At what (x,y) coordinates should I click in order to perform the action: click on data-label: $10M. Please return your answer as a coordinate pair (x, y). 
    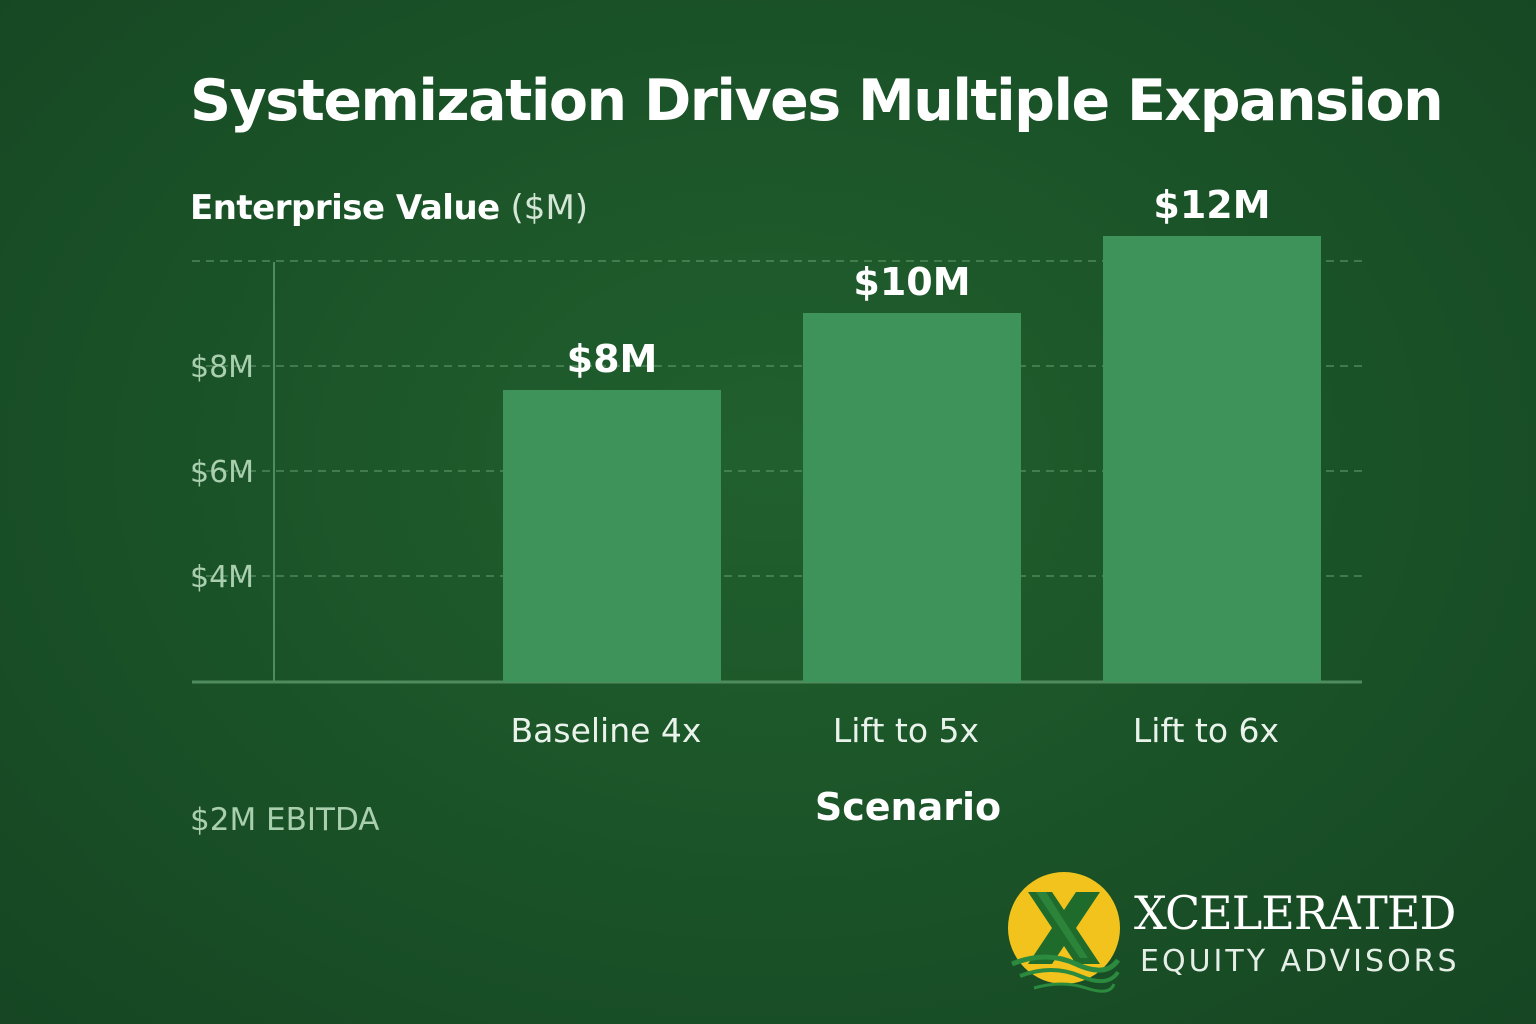
    Looking at the image, I should click on (911, 282).